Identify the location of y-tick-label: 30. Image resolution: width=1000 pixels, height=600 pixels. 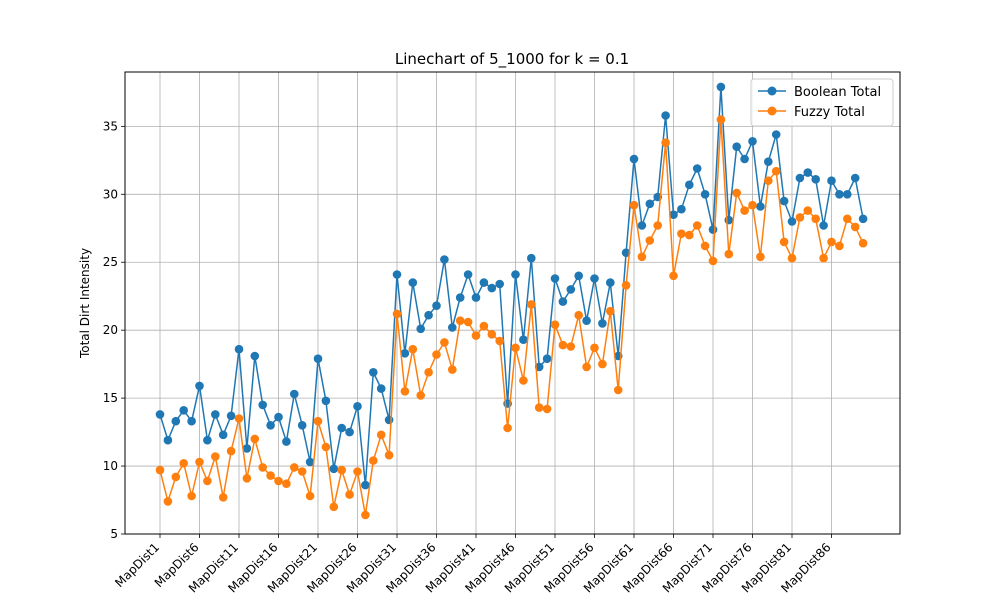
(110, 194).